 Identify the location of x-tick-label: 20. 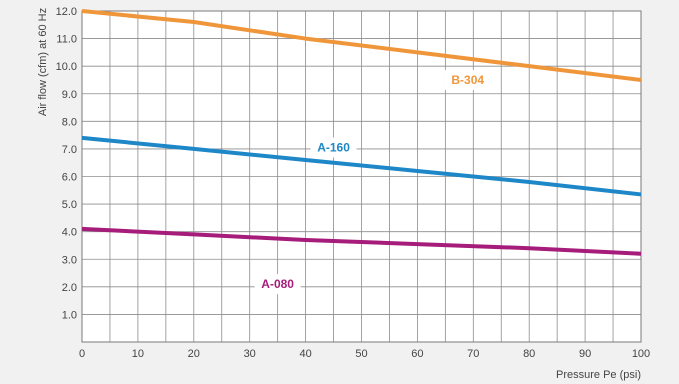
(194, 354).